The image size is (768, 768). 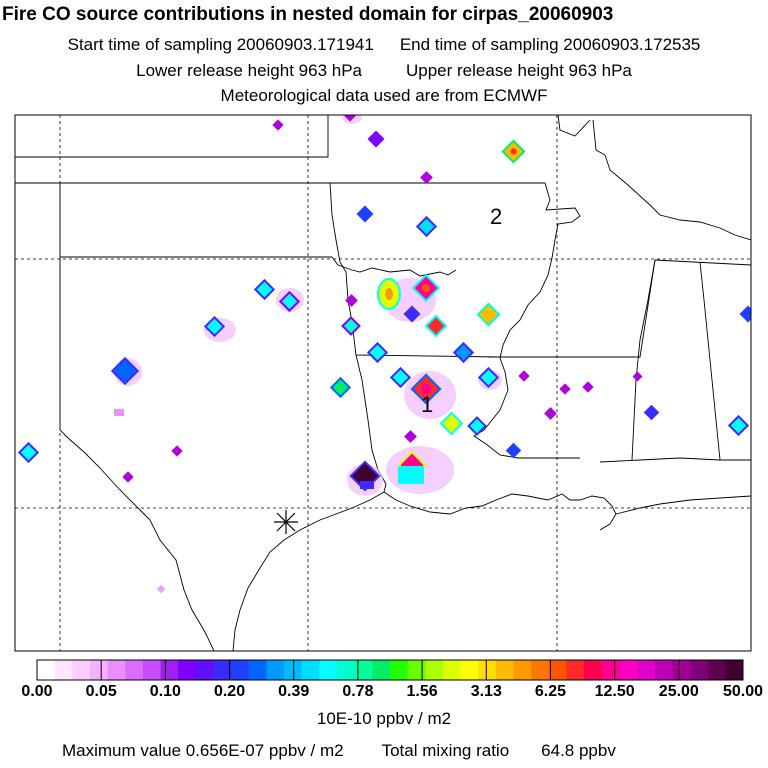 I want to click on boundary-arkansas-west-south, so click(x=415, y=270).